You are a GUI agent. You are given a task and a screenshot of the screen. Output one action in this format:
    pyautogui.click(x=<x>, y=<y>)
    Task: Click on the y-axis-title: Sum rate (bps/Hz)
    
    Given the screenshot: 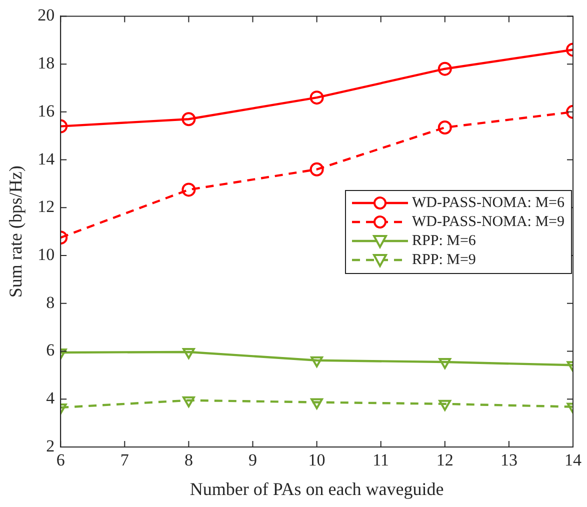 What is the action you would take?
    pyautogui.click(x=16, y=232)
    